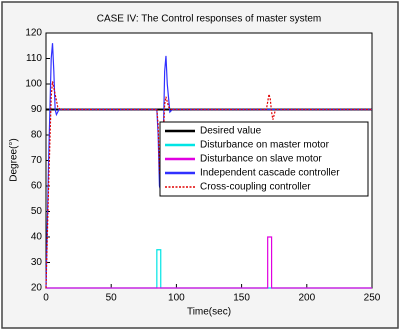  Describe the element at coordinates (37, 109) in the screenshot. I see `y-tick-label: 90` at that location.